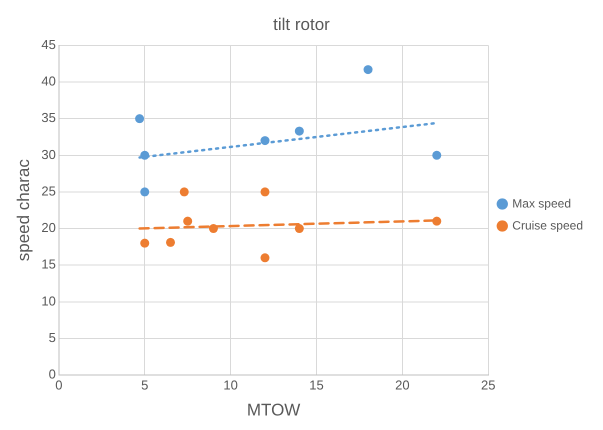  What do you see at coordinates (301, 24) in the screenshot?
I see `chart-title: tilt rotor` at bounding box center [301, 24].